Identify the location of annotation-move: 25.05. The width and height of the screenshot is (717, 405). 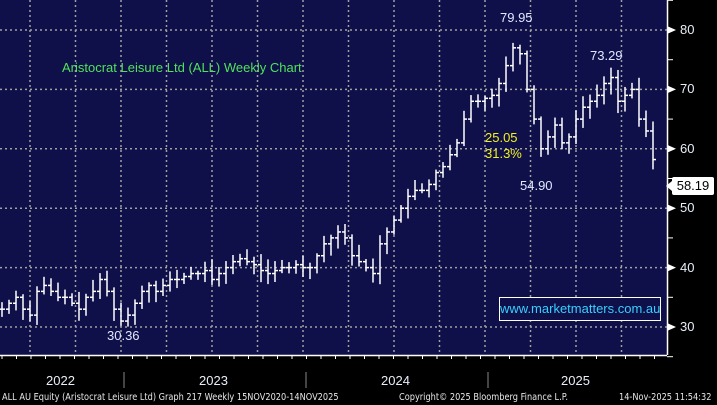
(501, 137).